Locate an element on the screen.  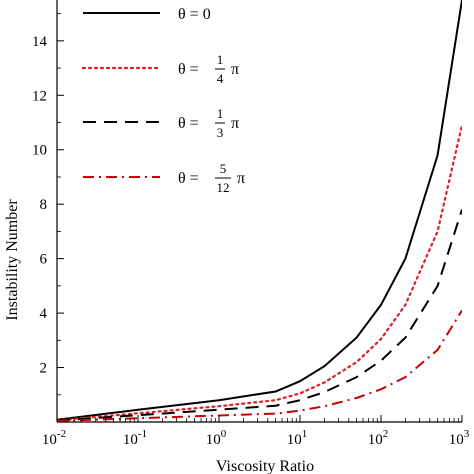
x-tick-label: 10⁻² is located at coordinates (54, 438).